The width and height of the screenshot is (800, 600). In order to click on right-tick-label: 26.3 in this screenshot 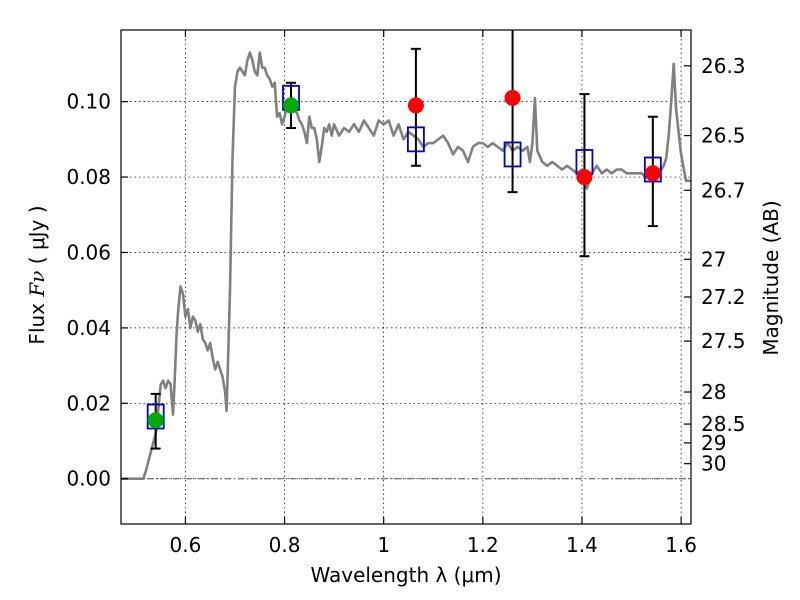, I will do `click(723, 66)`.